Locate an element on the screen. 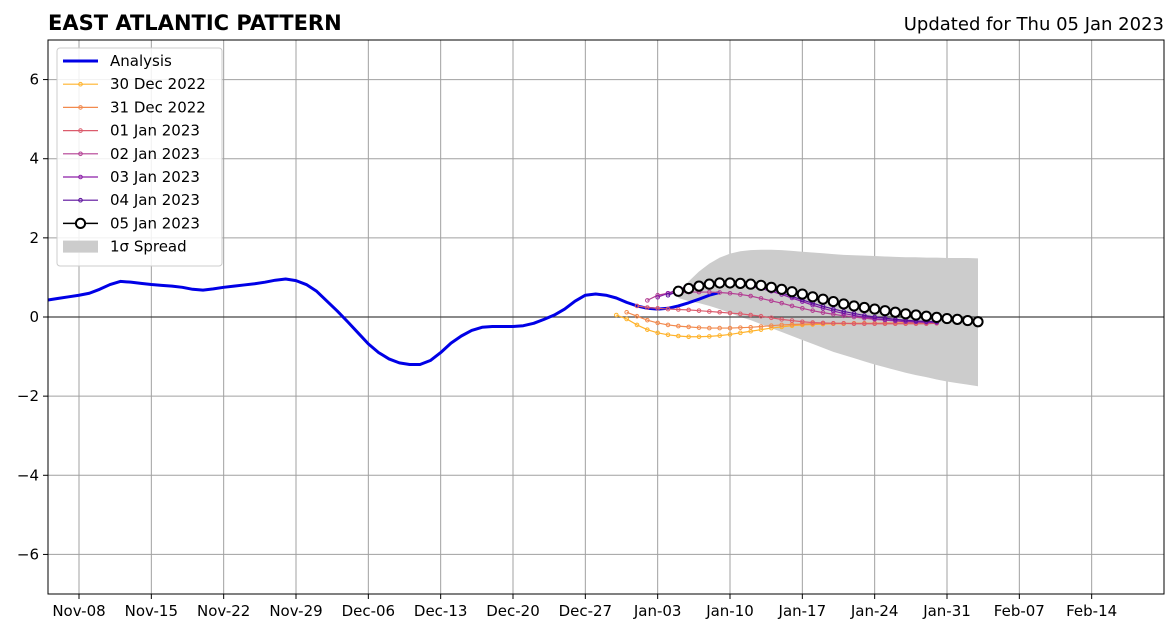 Image resolution: width=1176 pixels, height=633 pixels. chart-subtitle: Updated for Thu 05 Jan 2023 is located at coordinates (1034, 24).